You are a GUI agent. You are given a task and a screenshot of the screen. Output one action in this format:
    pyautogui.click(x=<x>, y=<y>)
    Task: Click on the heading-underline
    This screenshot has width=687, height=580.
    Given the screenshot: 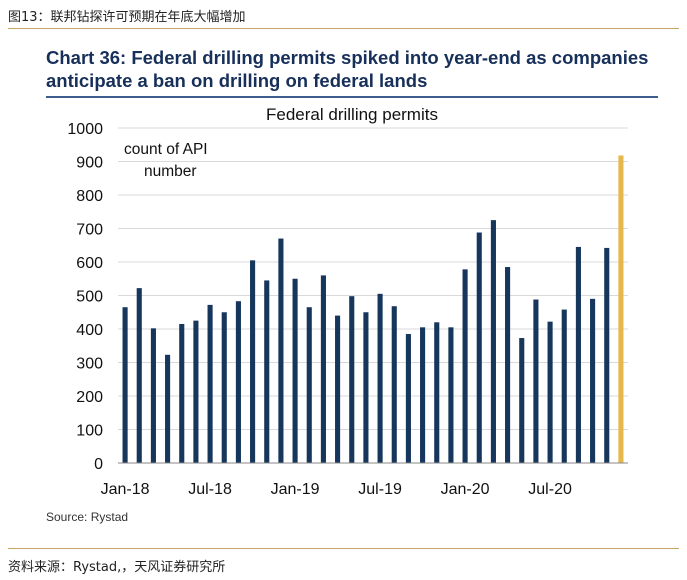 What is the action you would take?
    pyautogui.click(x=352, y=97)
    